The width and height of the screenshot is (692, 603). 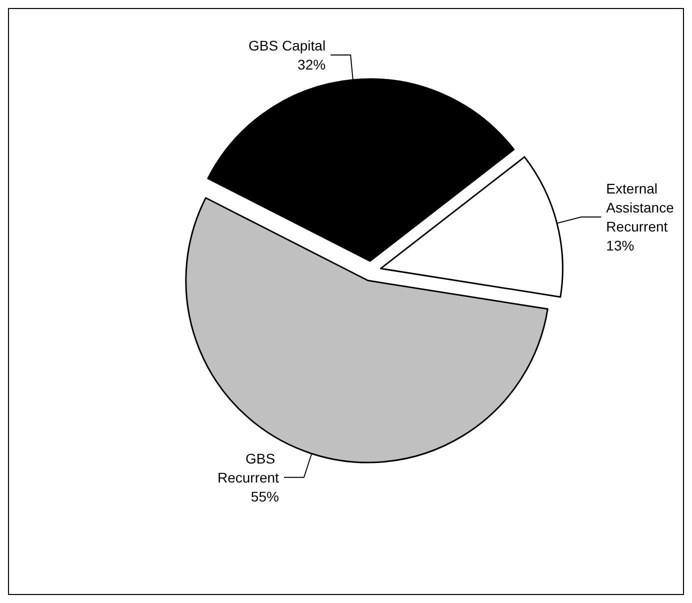 What do you see at coordinates (620, 246) in the screenshot?
I see `data-label: 13%` at bounding box center [620, 246].